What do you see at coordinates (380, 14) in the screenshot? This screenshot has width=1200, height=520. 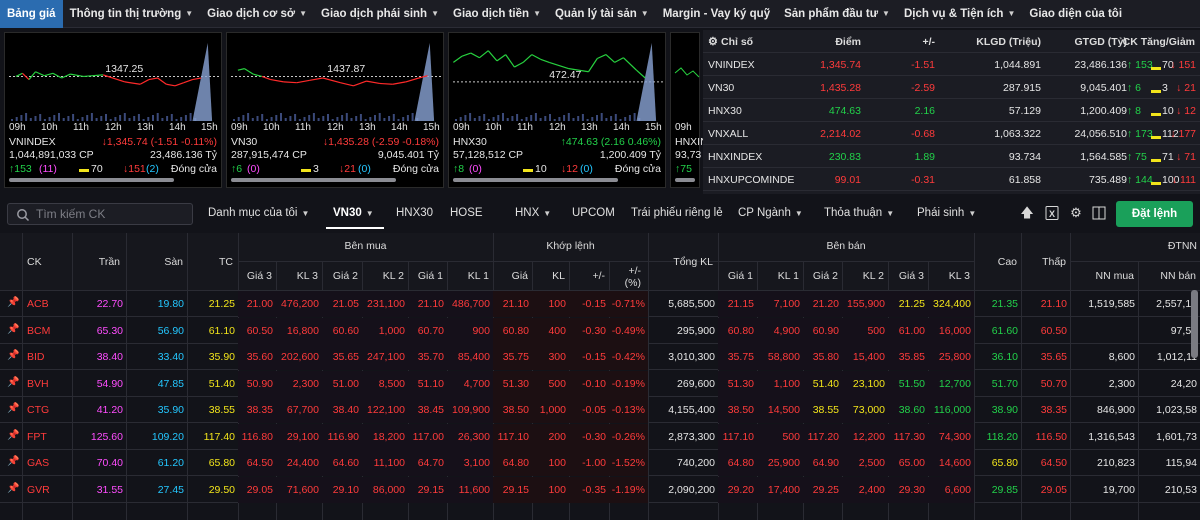 I see `nav-item-3: Giao dịch phái sinh ▼` at bounding box center [380, 14].